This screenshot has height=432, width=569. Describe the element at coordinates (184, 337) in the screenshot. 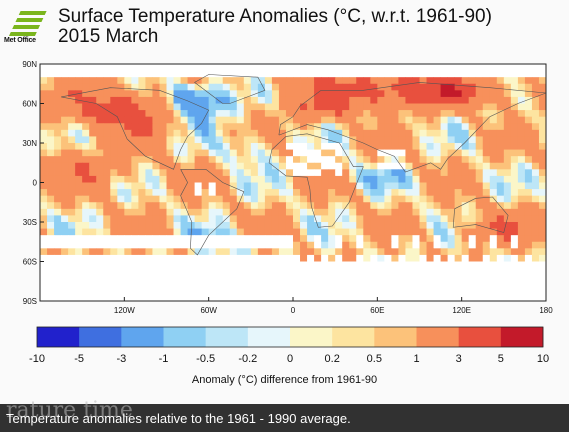

I see `colorbar-segment` at that location.